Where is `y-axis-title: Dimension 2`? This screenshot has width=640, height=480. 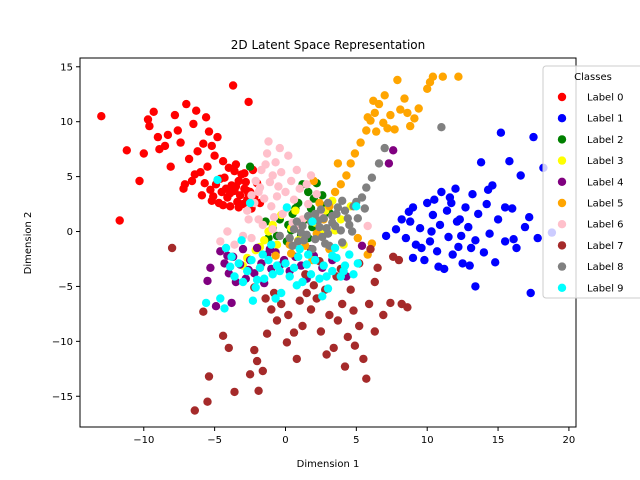
y-axis-title: Dimension 2 is located at coordinates (28, 243).